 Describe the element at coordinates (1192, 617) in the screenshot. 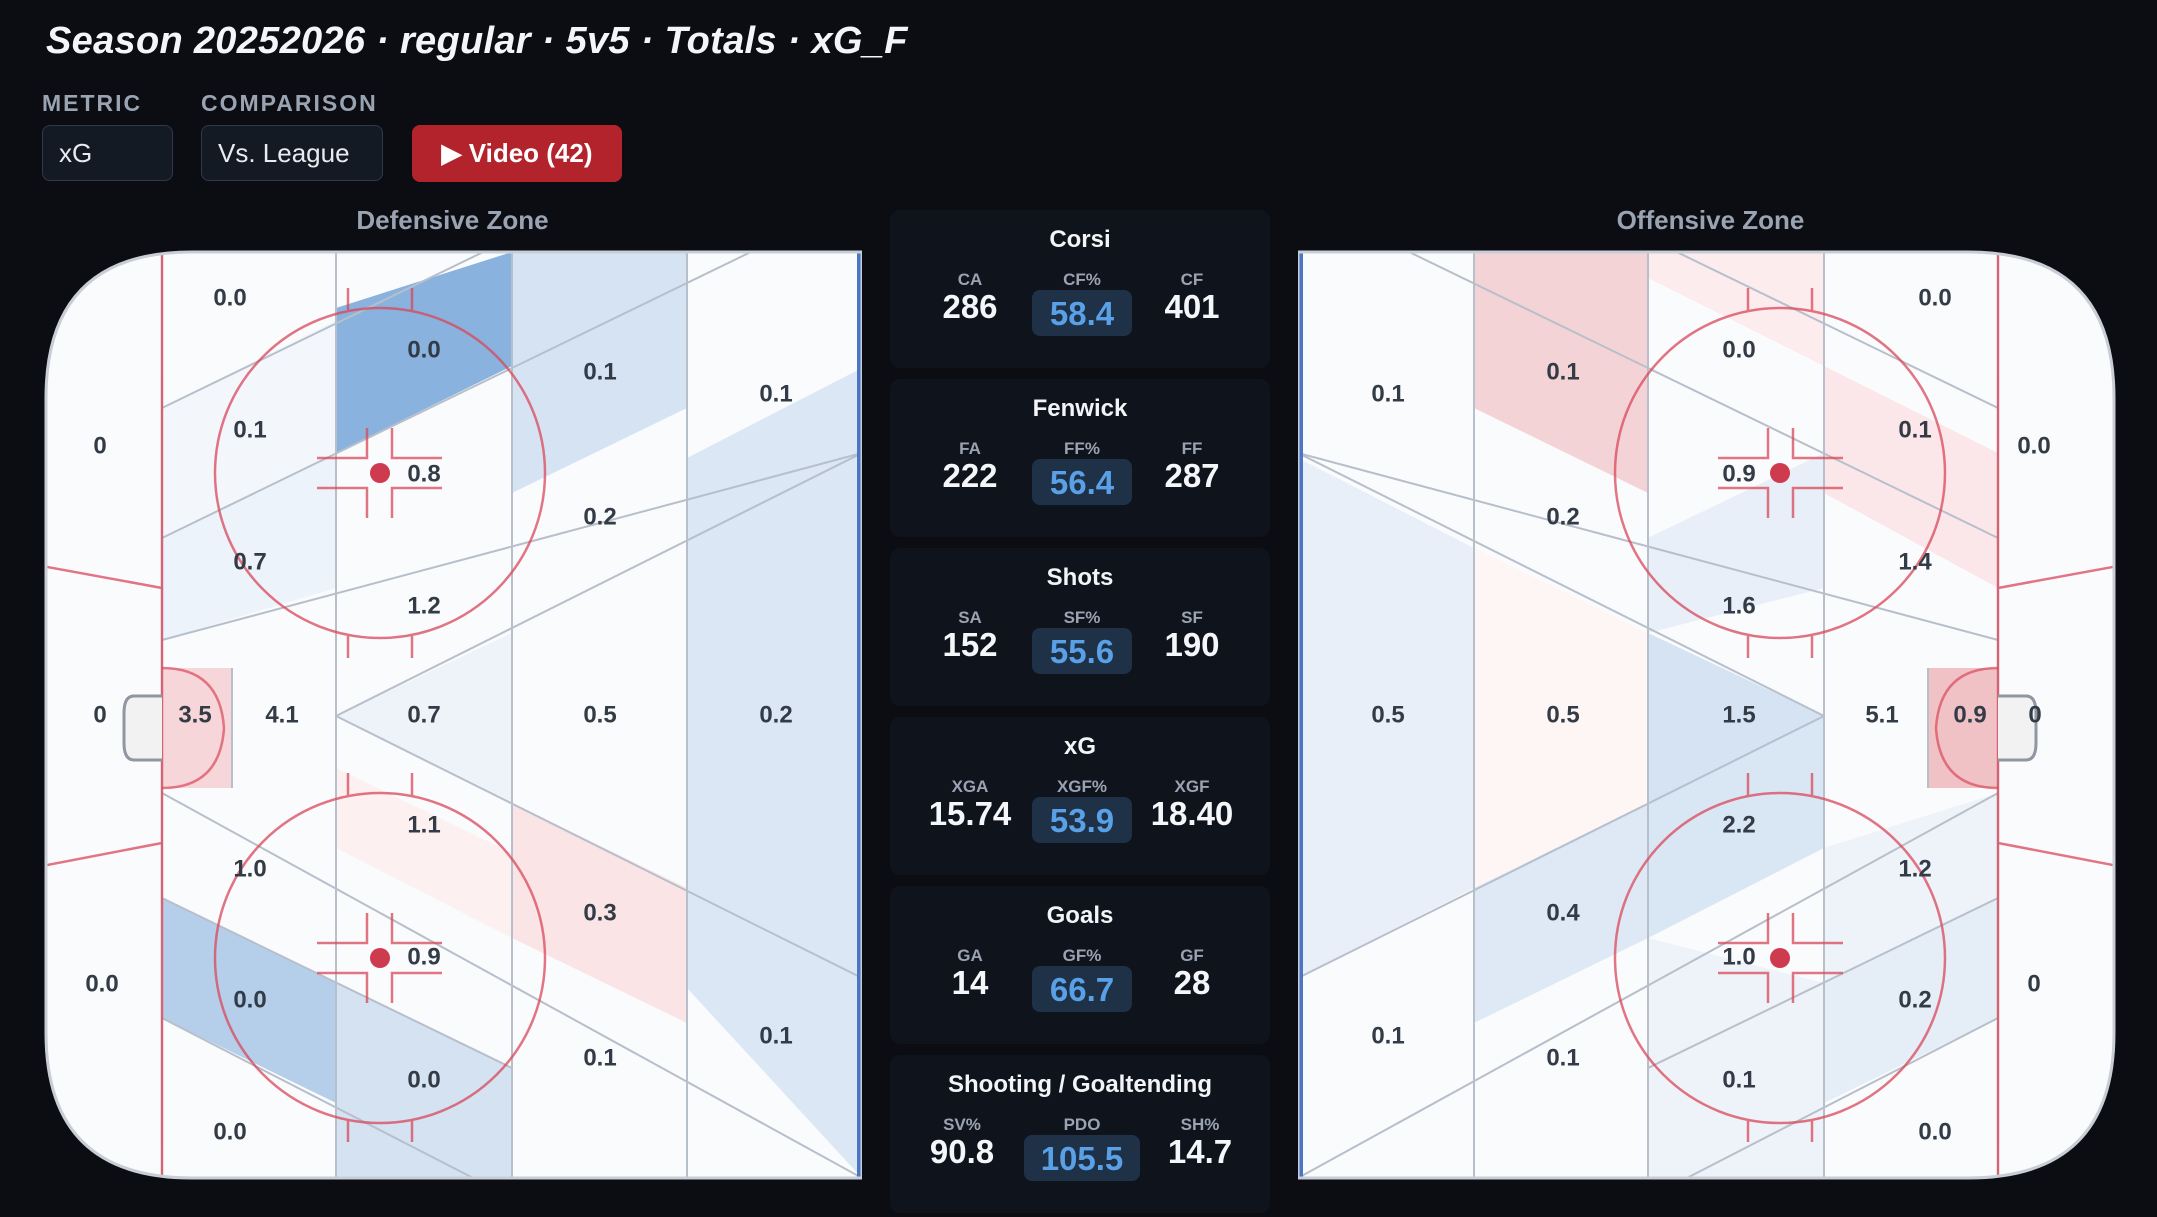

I see `stat-right-label: SF` at that location.